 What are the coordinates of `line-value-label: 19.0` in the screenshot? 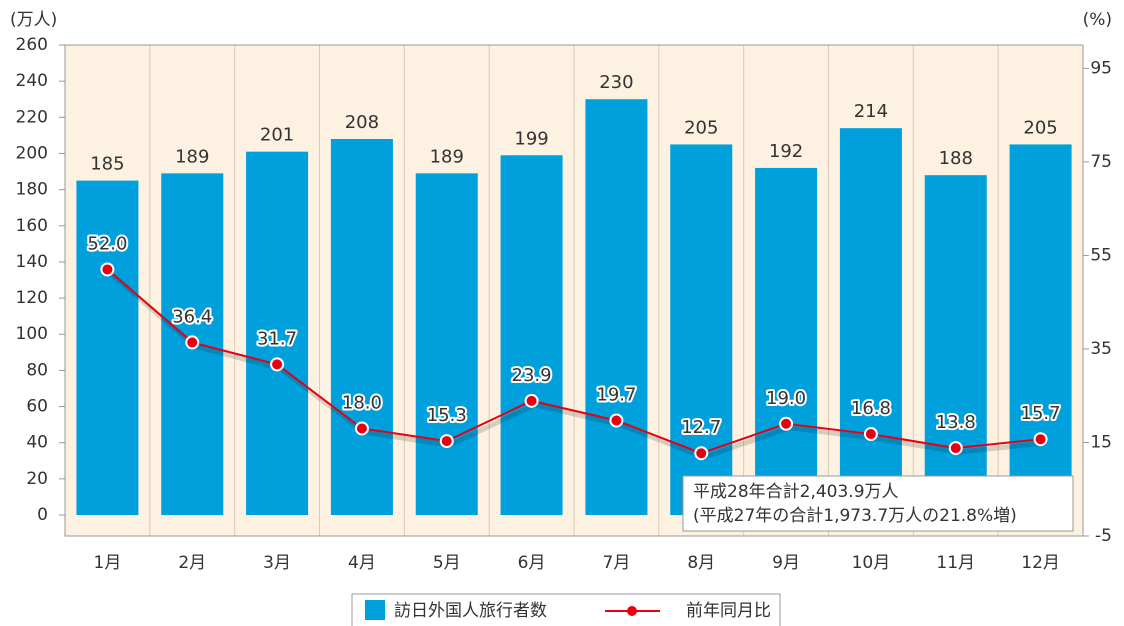 It's located at (786, 398).